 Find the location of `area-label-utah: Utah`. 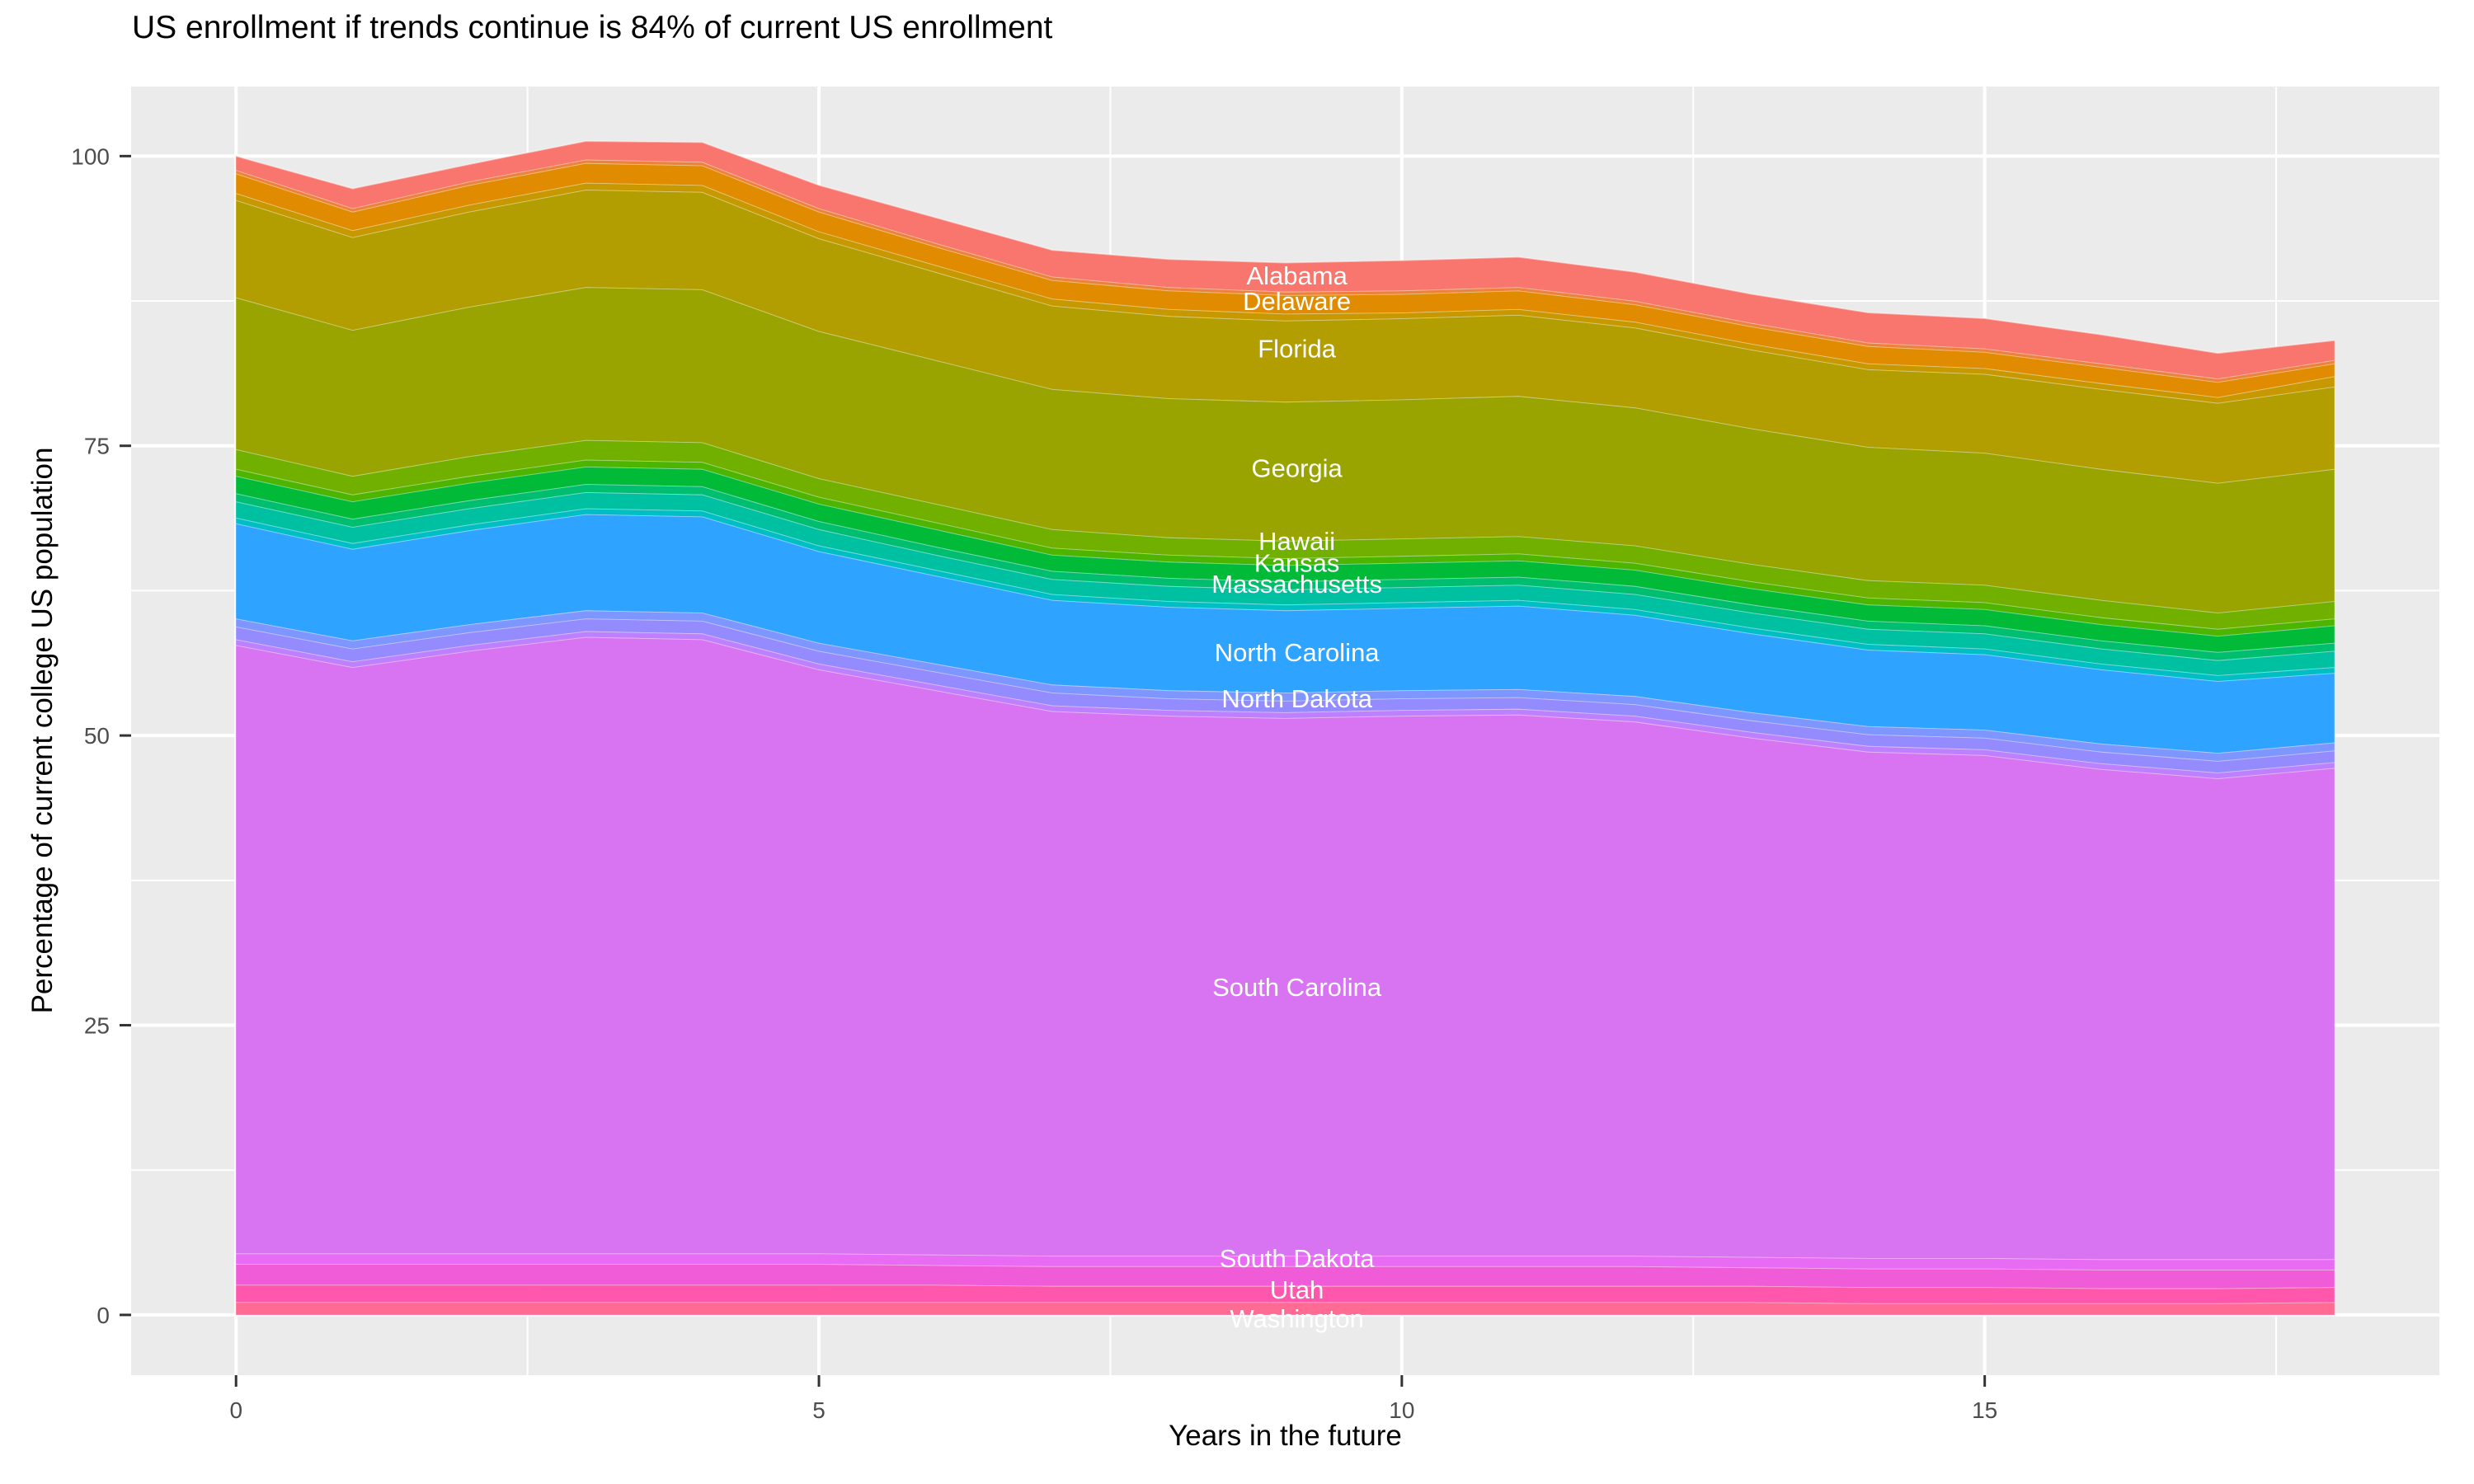

area-label-utah: Utah is located at coordinates (1297, 1289).